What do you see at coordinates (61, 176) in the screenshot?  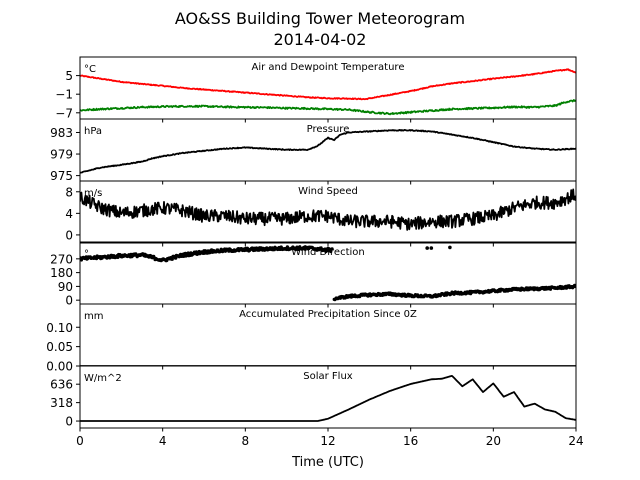 I see `panel-pressure-ytick-label: 975` at bounding box center [61, 176].